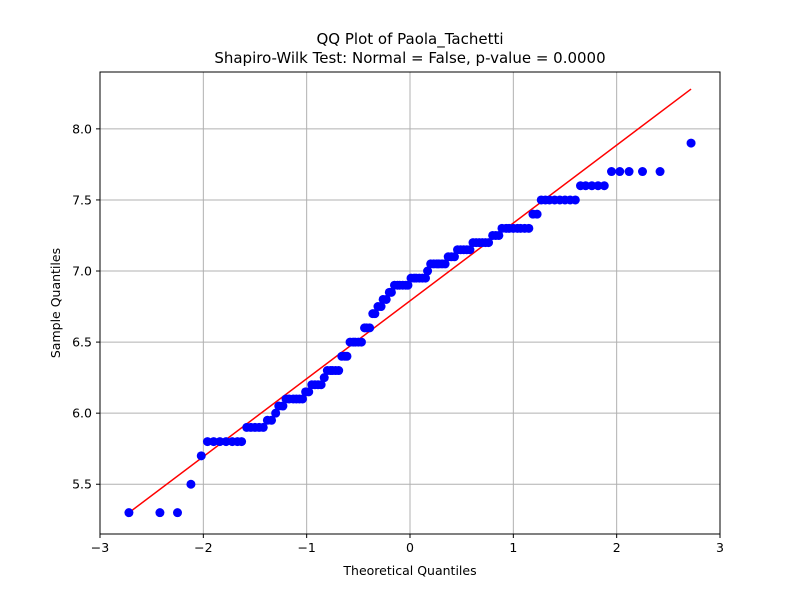  I want to click on x-axis-label: Theoretical Quantiles, so click(409, 570).